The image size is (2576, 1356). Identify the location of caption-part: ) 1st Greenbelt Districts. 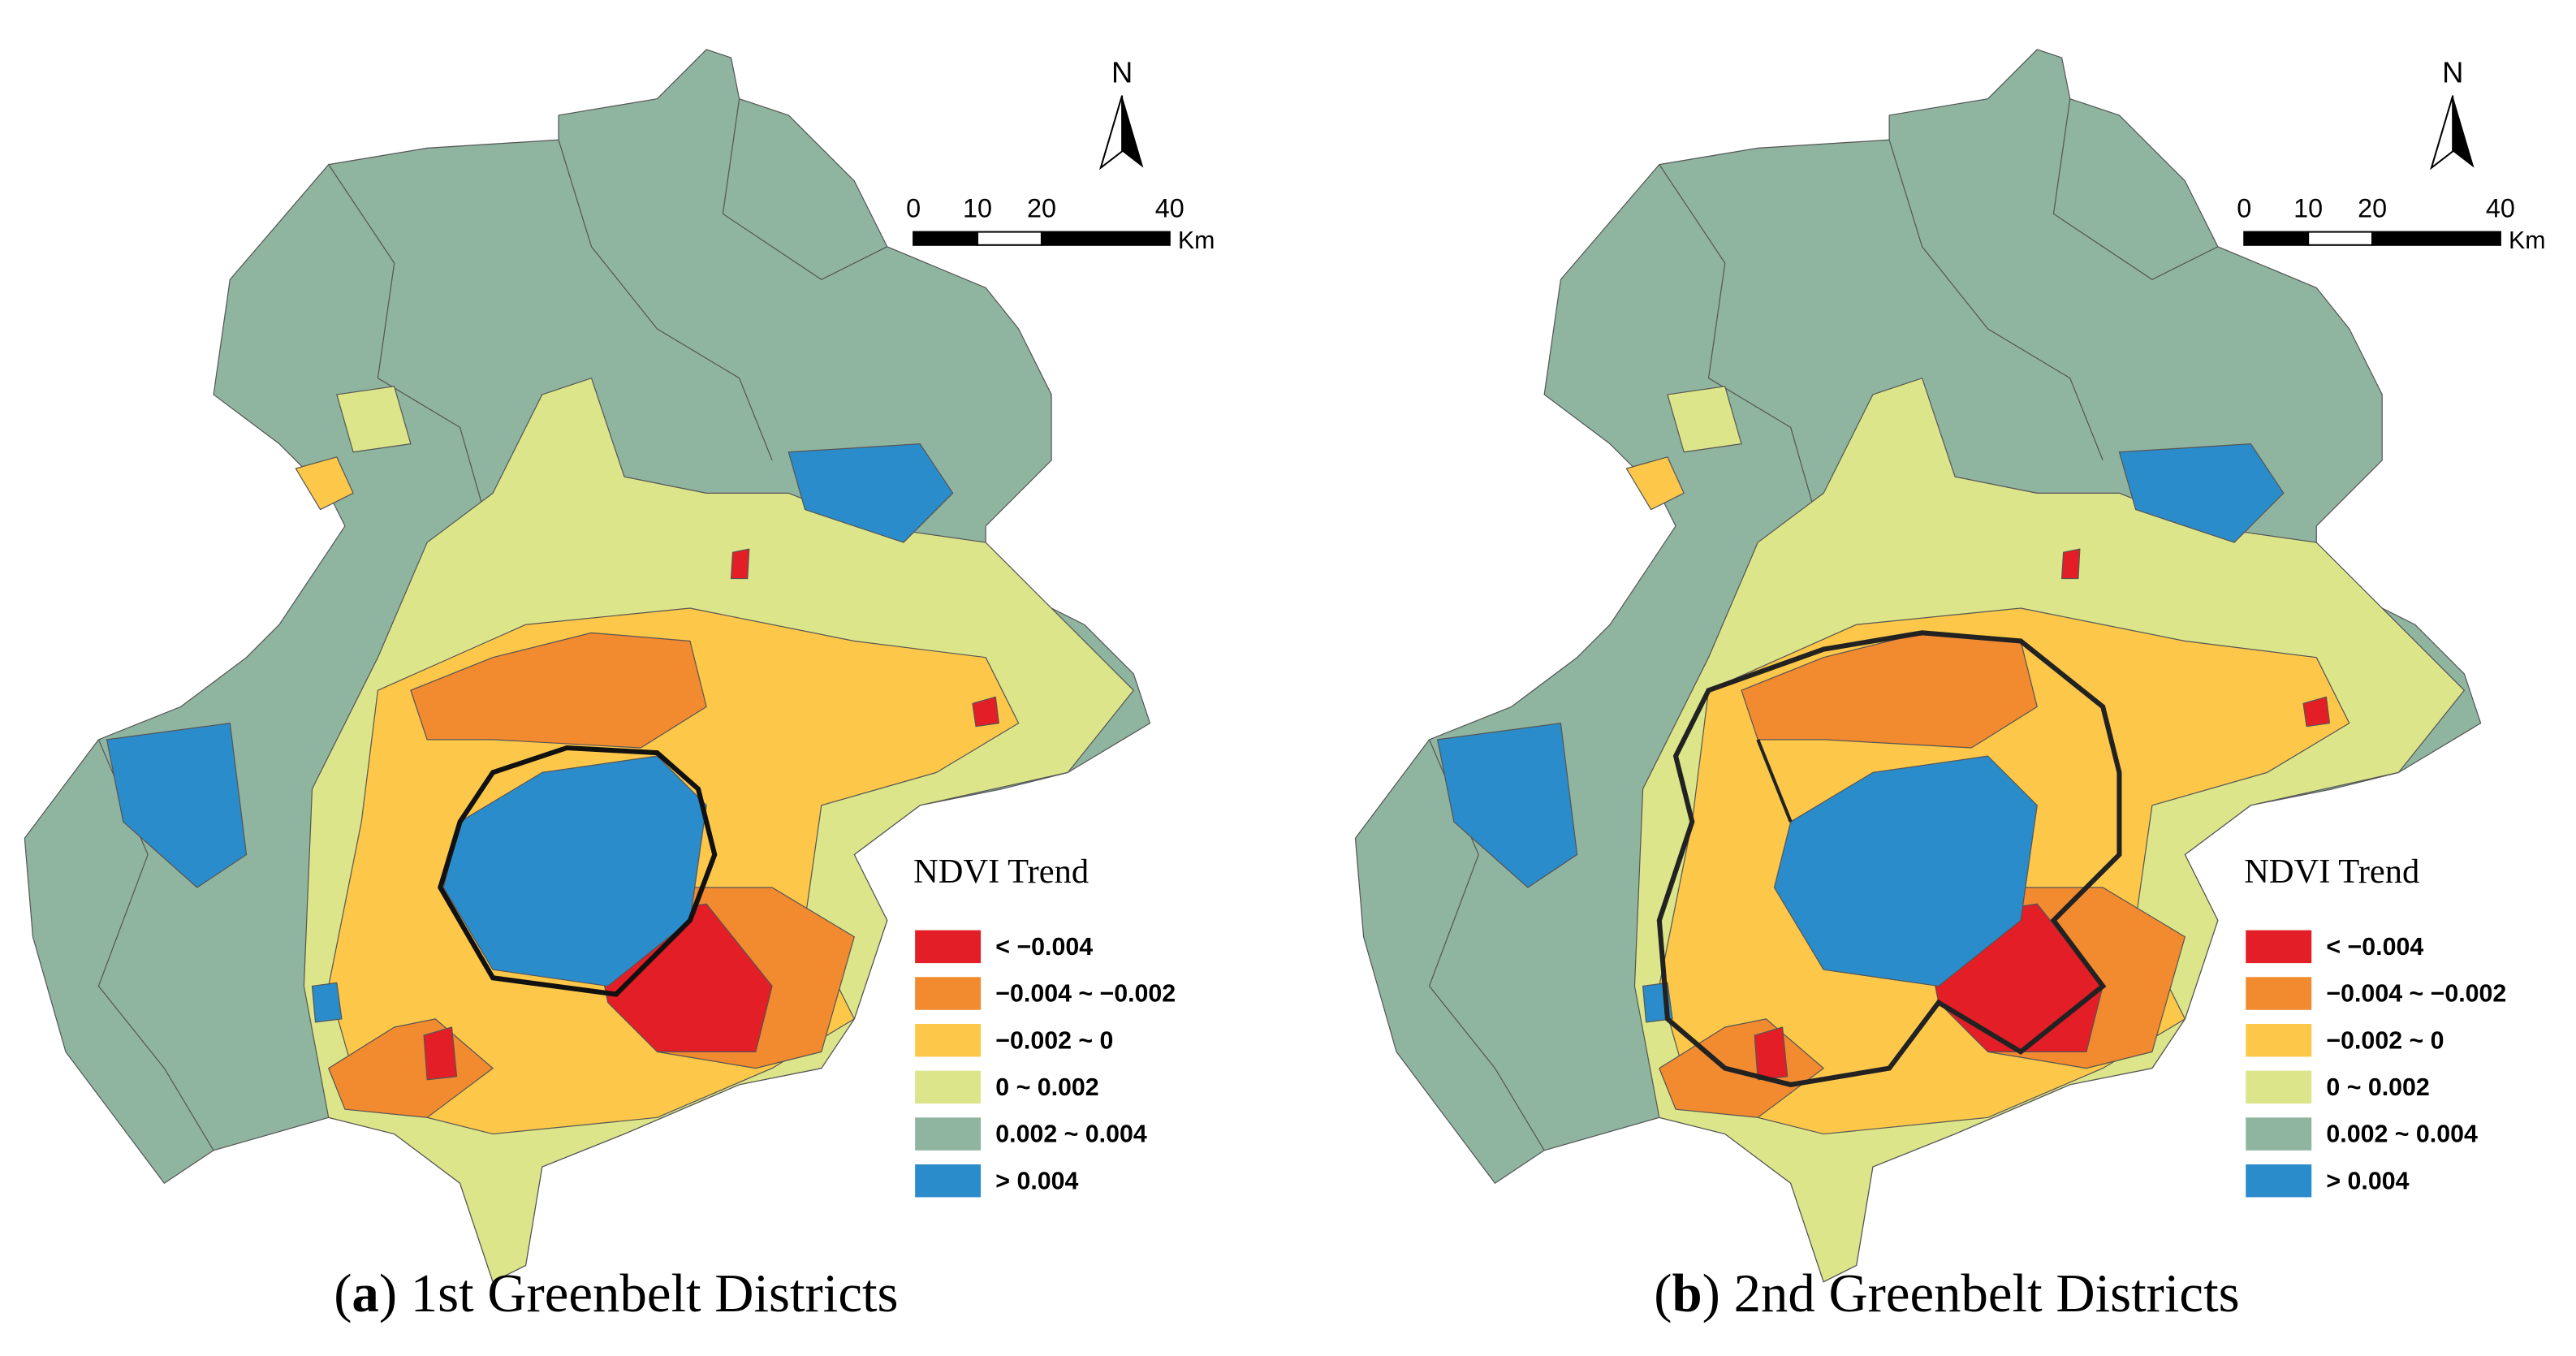
(639, 1294).